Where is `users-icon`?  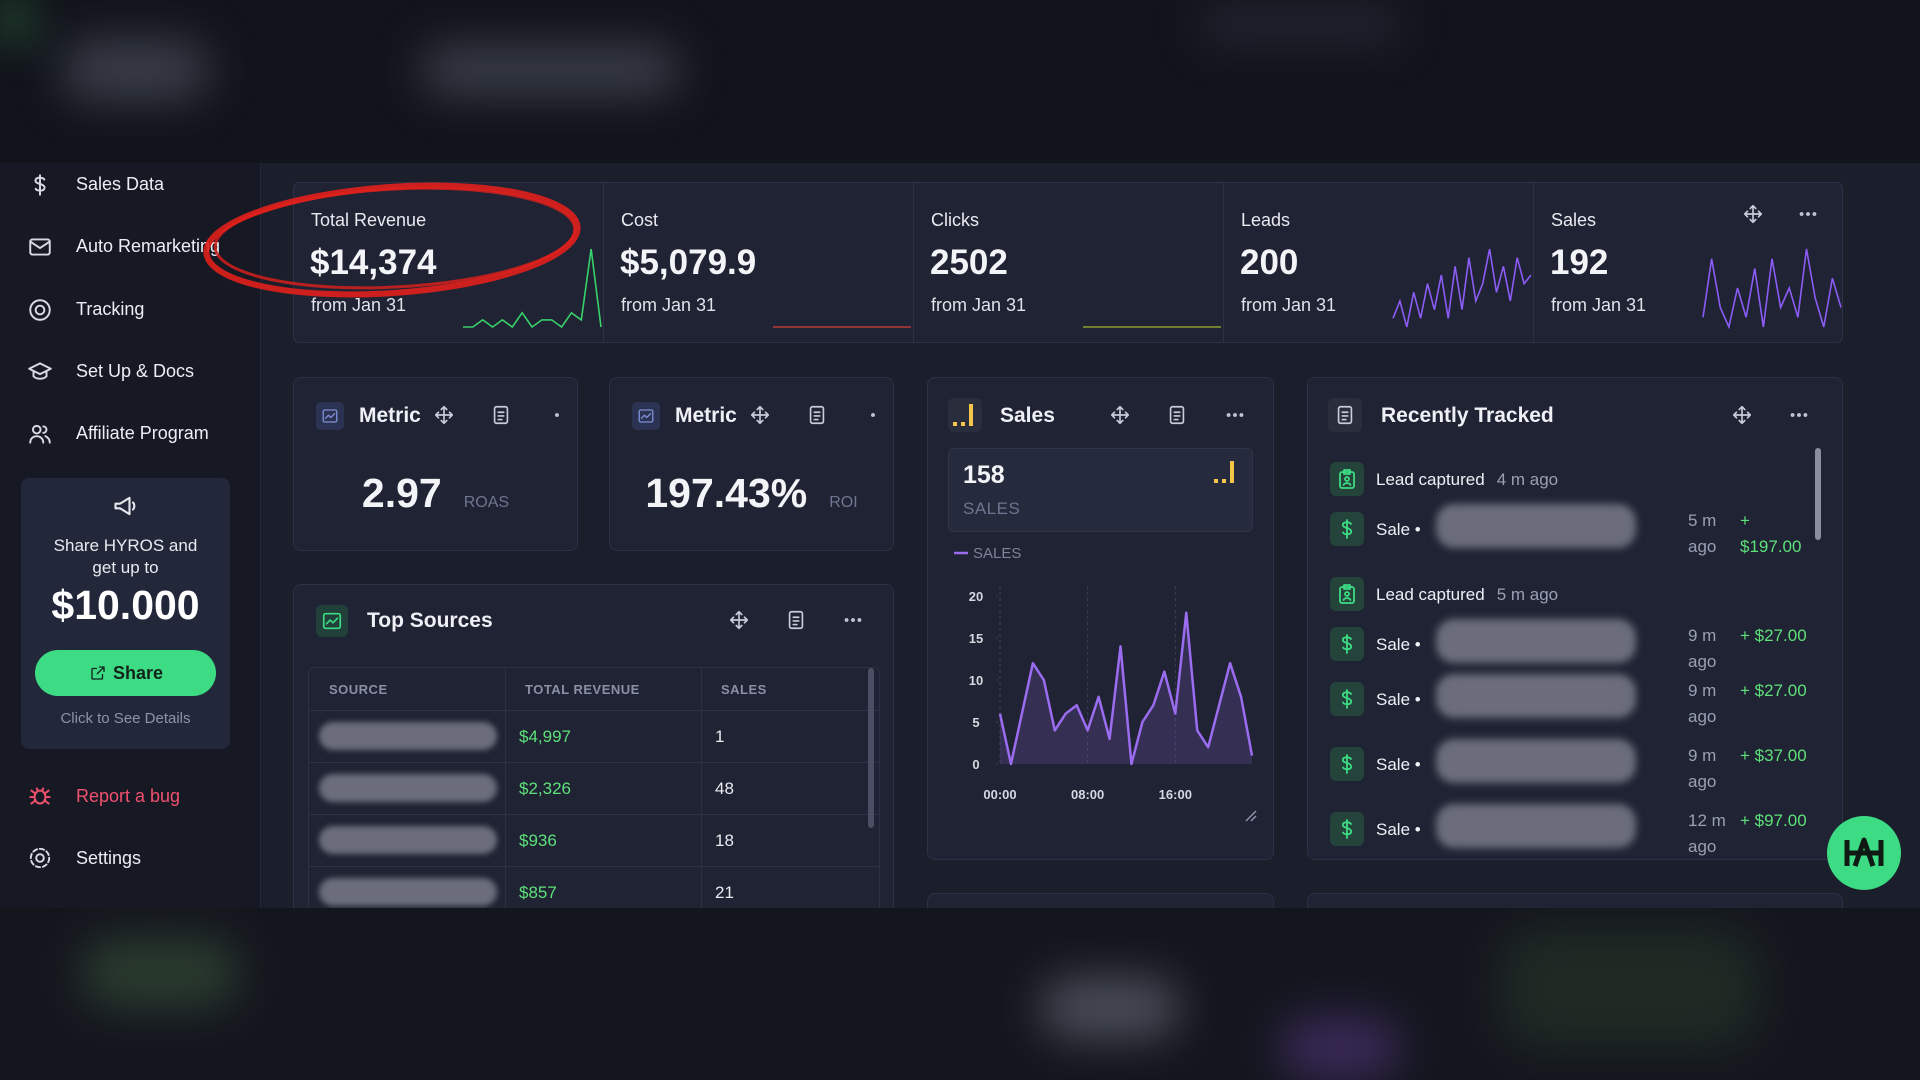
users-icon is located at coordinates (40, 434).